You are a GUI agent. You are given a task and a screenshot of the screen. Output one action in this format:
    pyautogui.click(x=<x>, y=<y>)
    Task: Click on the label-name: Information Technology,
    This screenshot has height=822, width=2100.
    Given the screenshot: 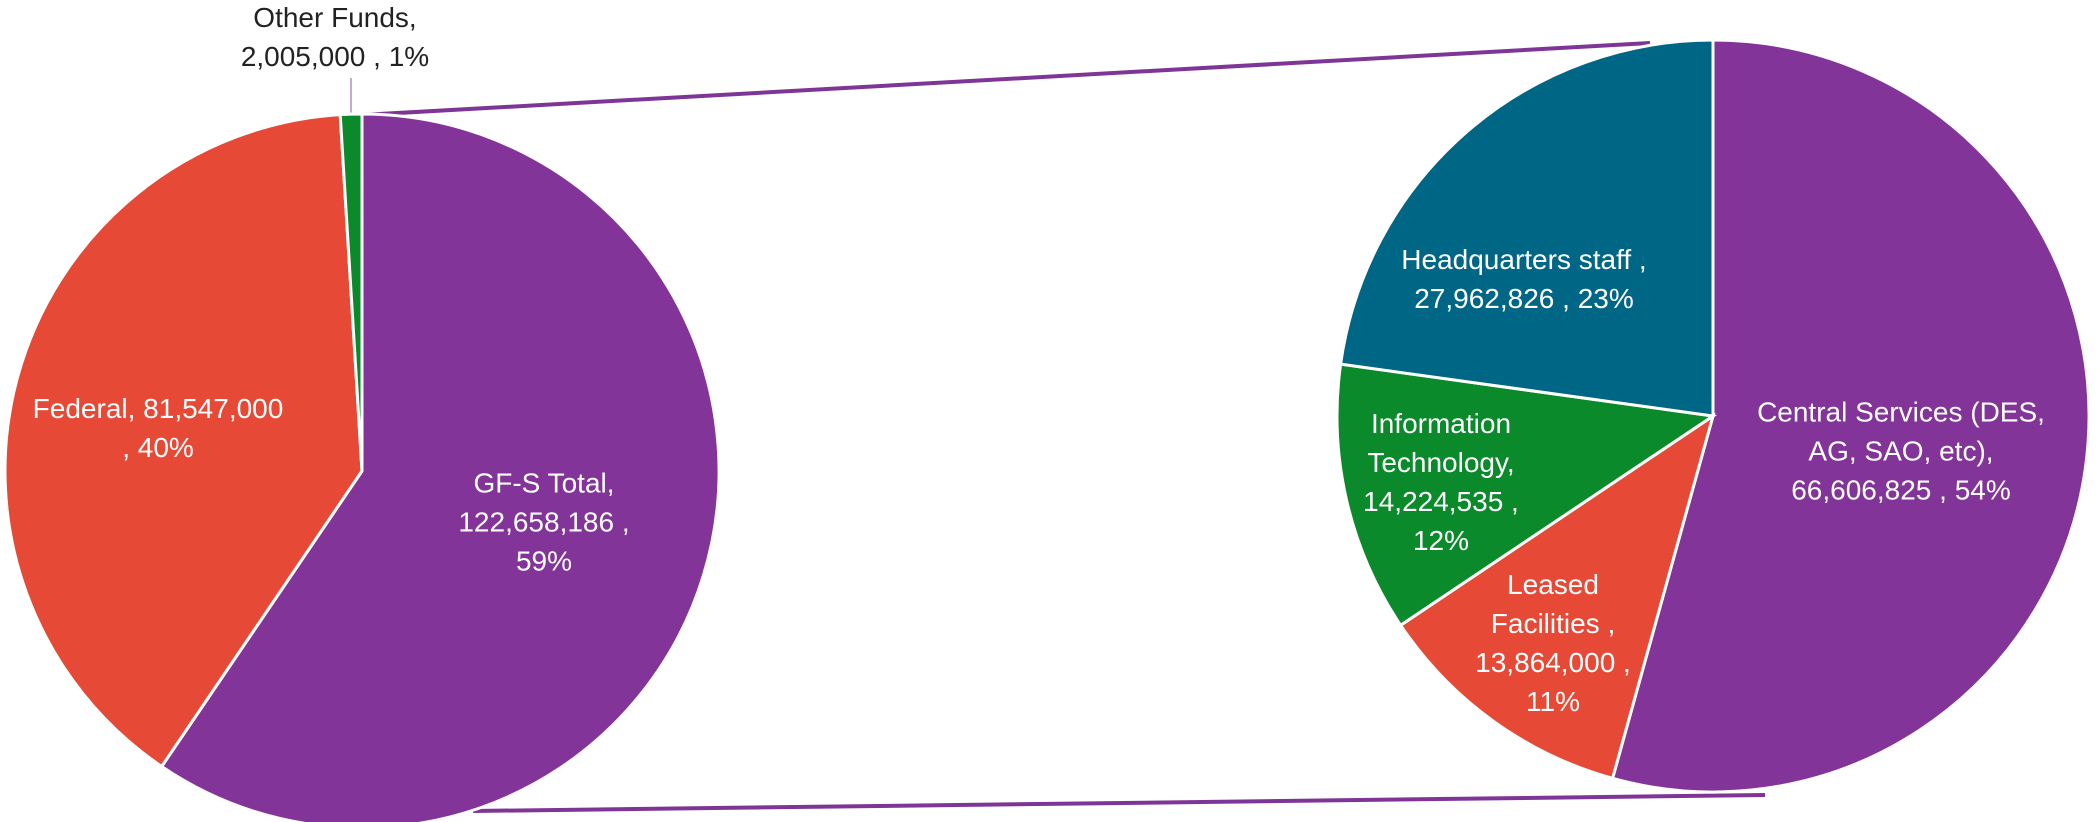 What is the action you would take?
    pyautogui.click(x=1441, y=443)
    